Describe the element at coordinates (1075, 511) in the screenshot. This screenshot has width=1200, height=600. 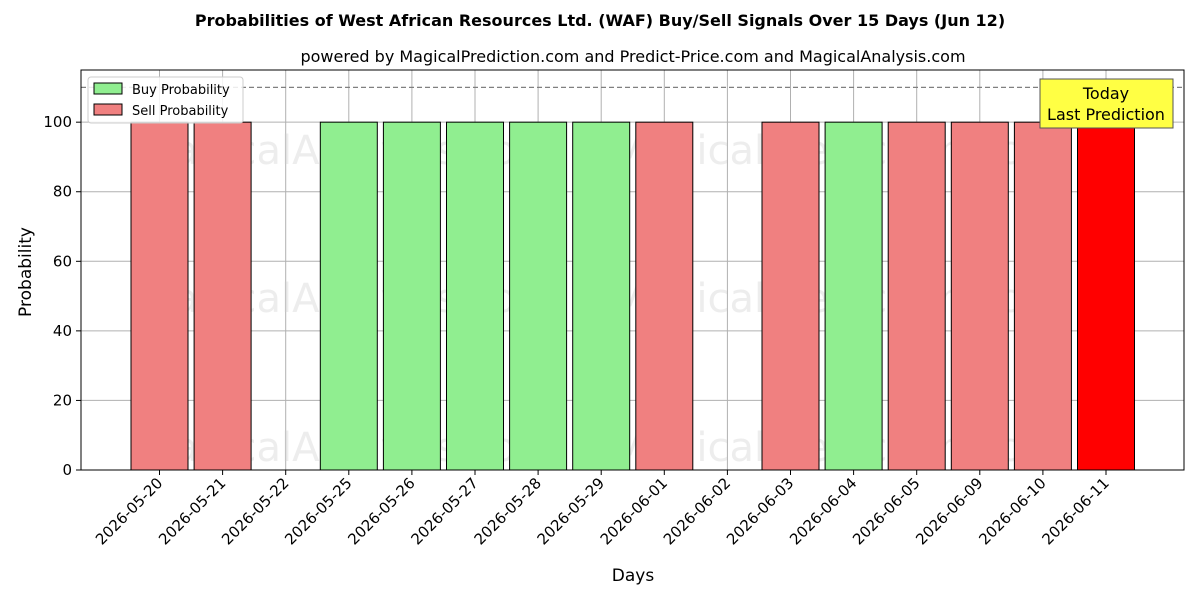
I see `x-tick-label: 2026-06-11` at that location.